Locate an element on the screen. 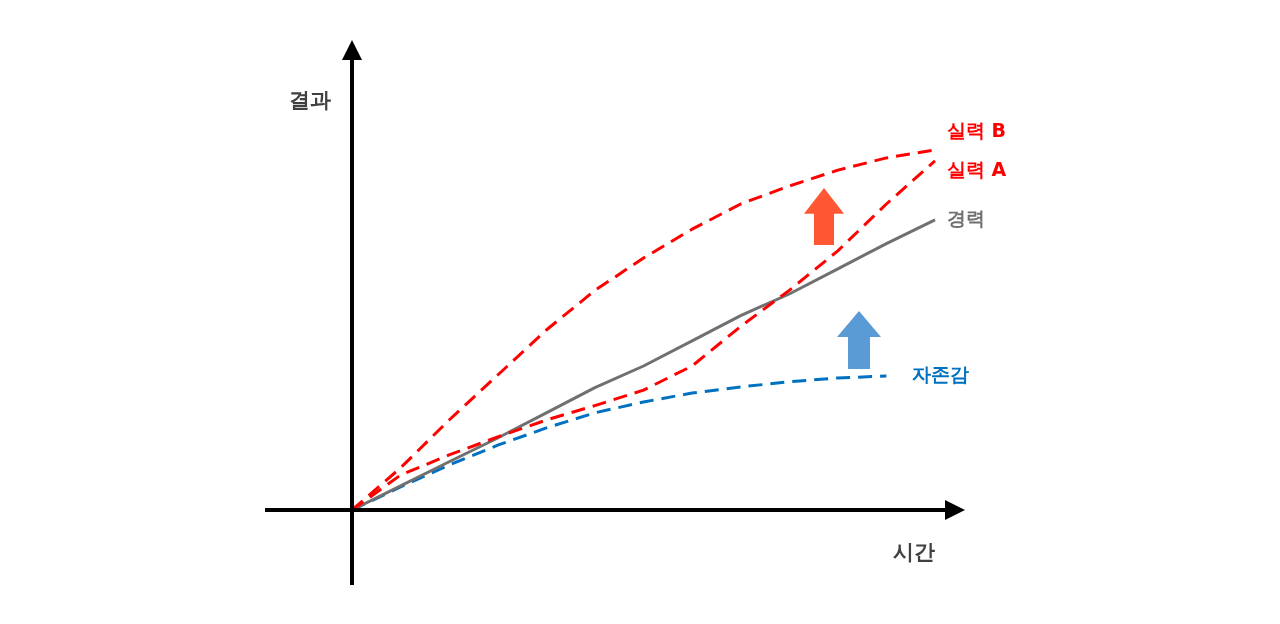 The width and height of the screenshot is (1280, 624). y-axis-title: 결과 is located at coordinates (310, 100).